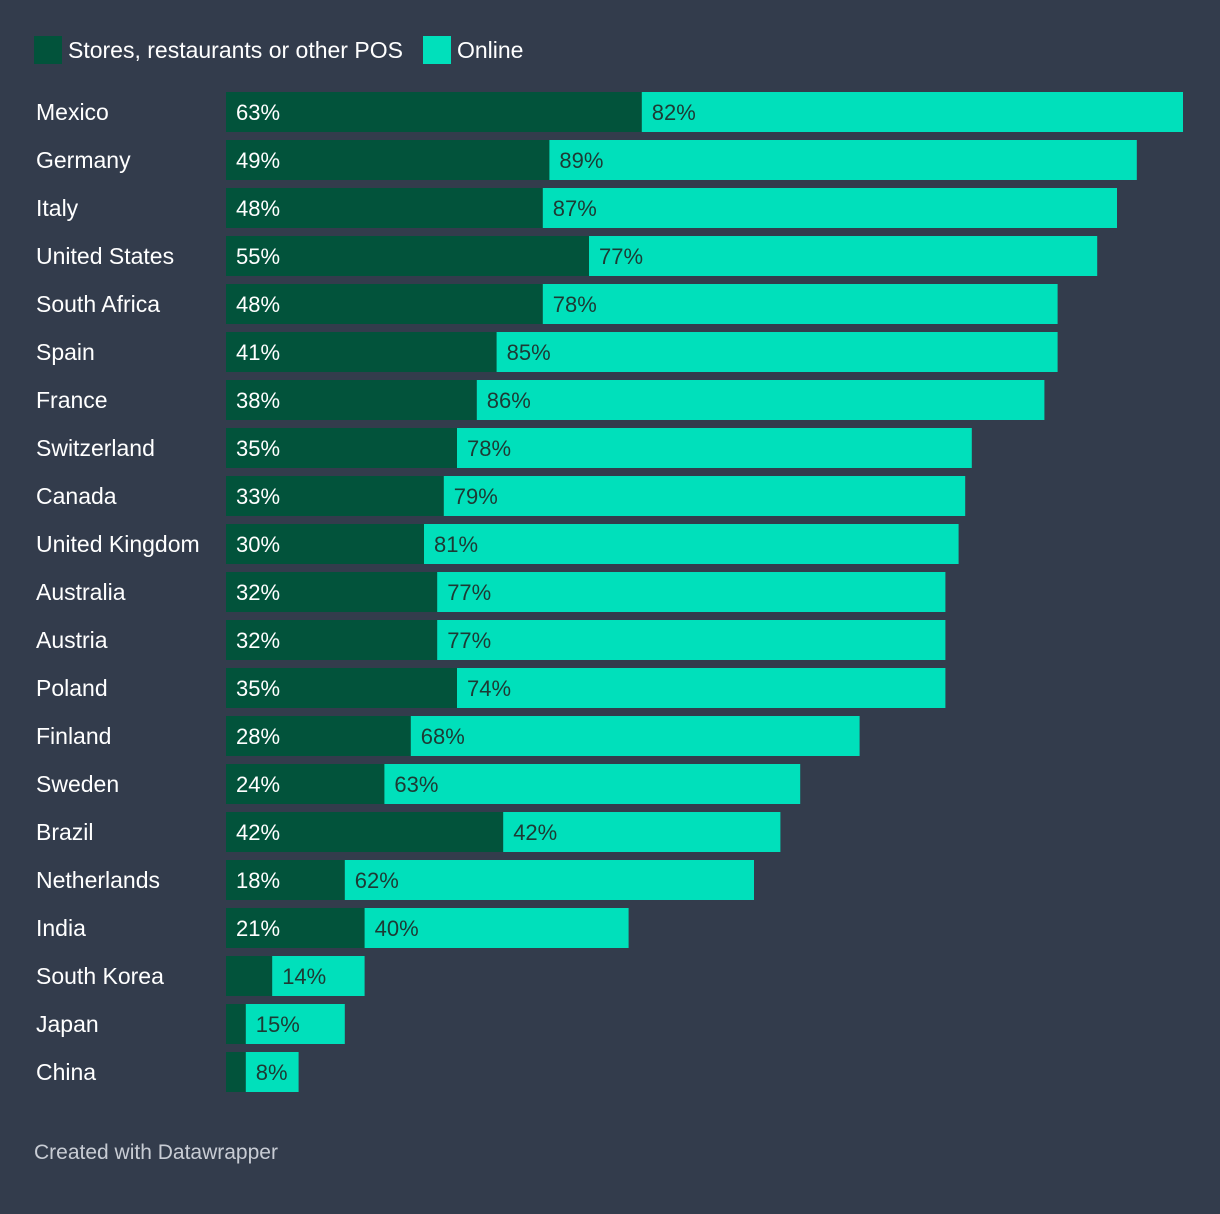  Describe the element at coordinates (714, 448) in the screenshot. I see `bar-online-switzerland` at that location.